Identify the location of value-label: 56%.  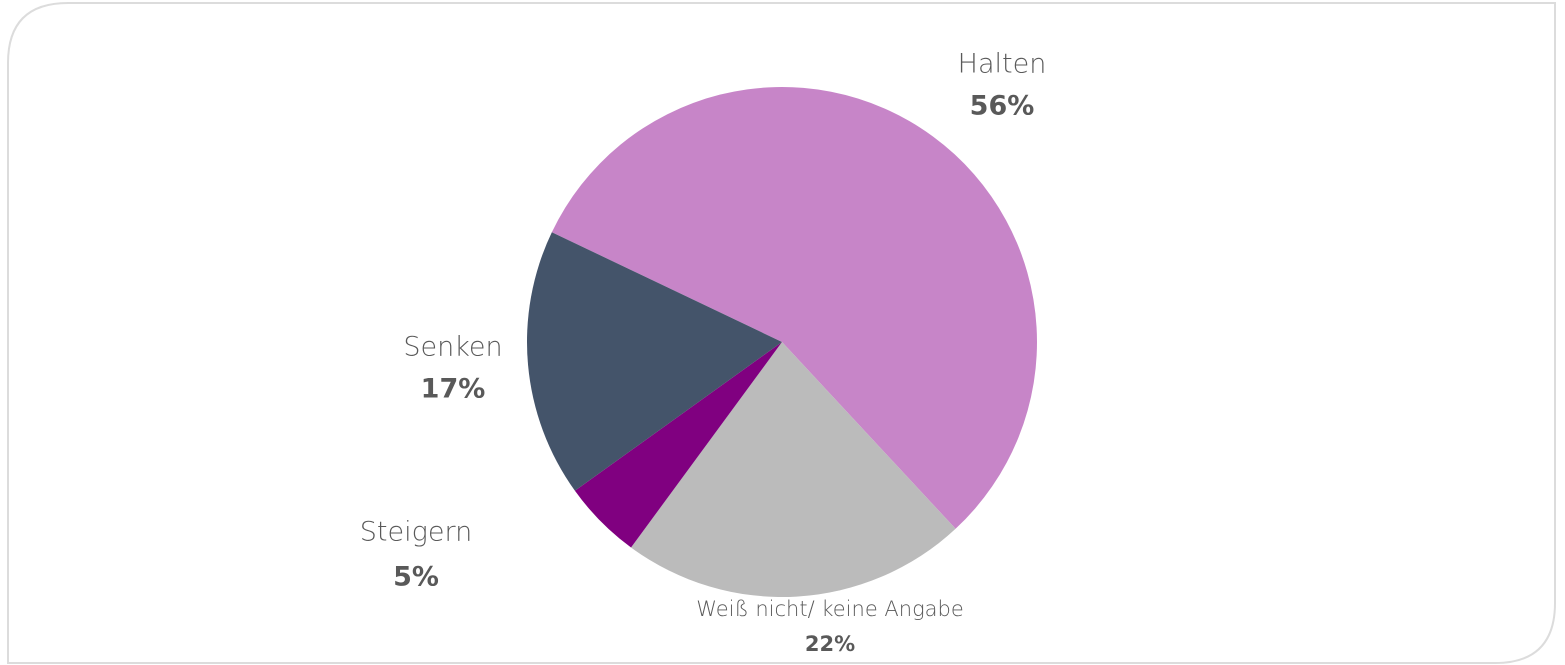
(1002, 106).